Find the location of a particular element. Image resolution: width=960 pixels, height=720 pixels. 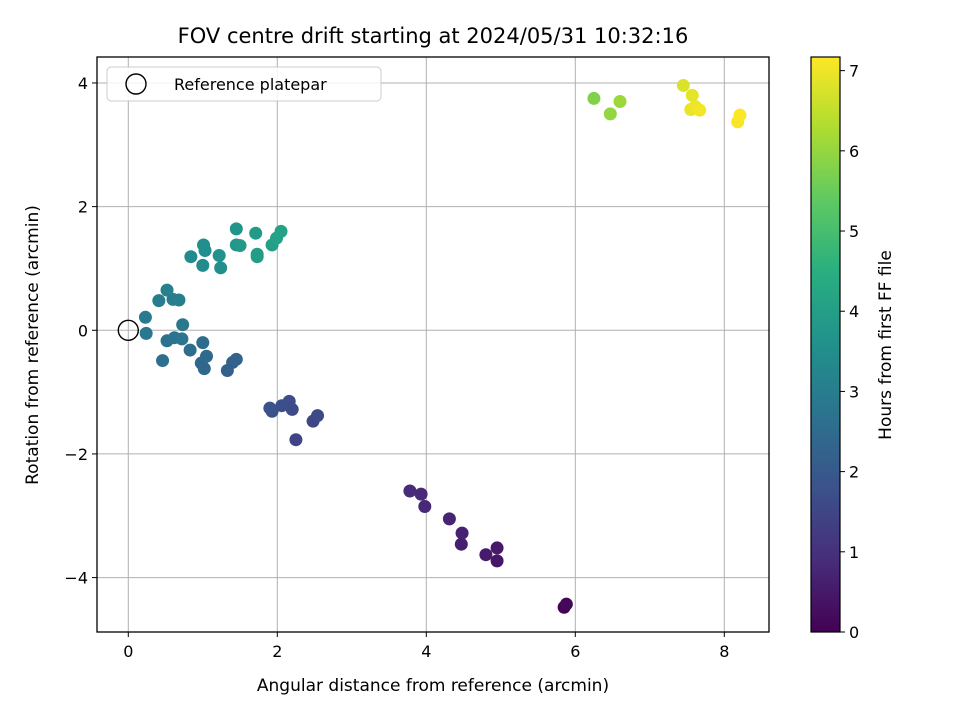

y-tick-label: 2 is located at coordinates (83, 207).